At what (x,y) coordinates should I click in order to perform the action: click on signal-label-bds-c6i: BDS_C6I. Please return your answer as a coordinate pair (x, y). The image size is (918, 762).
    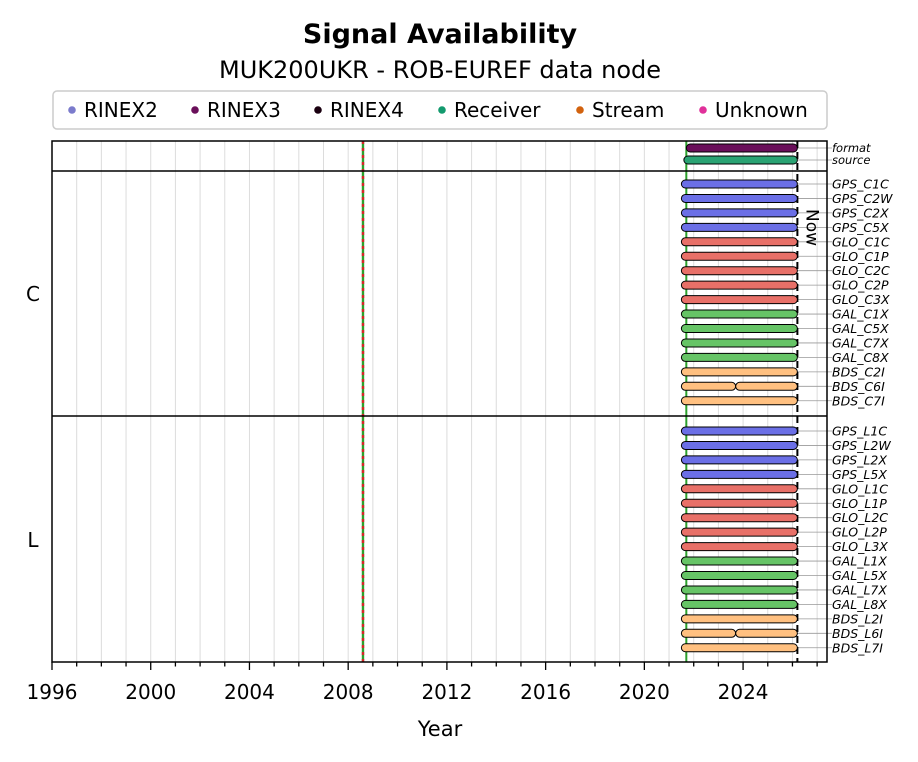
    Looking at the image, I should click on (858, 386).